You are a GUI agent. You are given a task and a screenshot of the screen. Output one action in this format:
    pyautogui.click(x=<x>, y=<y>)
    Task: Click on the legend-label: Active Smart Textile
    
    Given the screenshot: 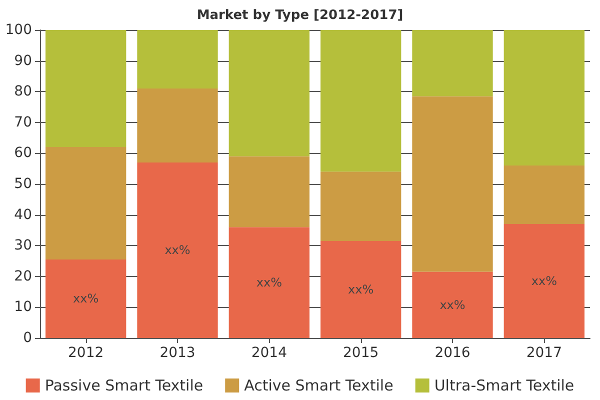 What is the action you would take?
    pyautogui.click(x=319, y=385)
    